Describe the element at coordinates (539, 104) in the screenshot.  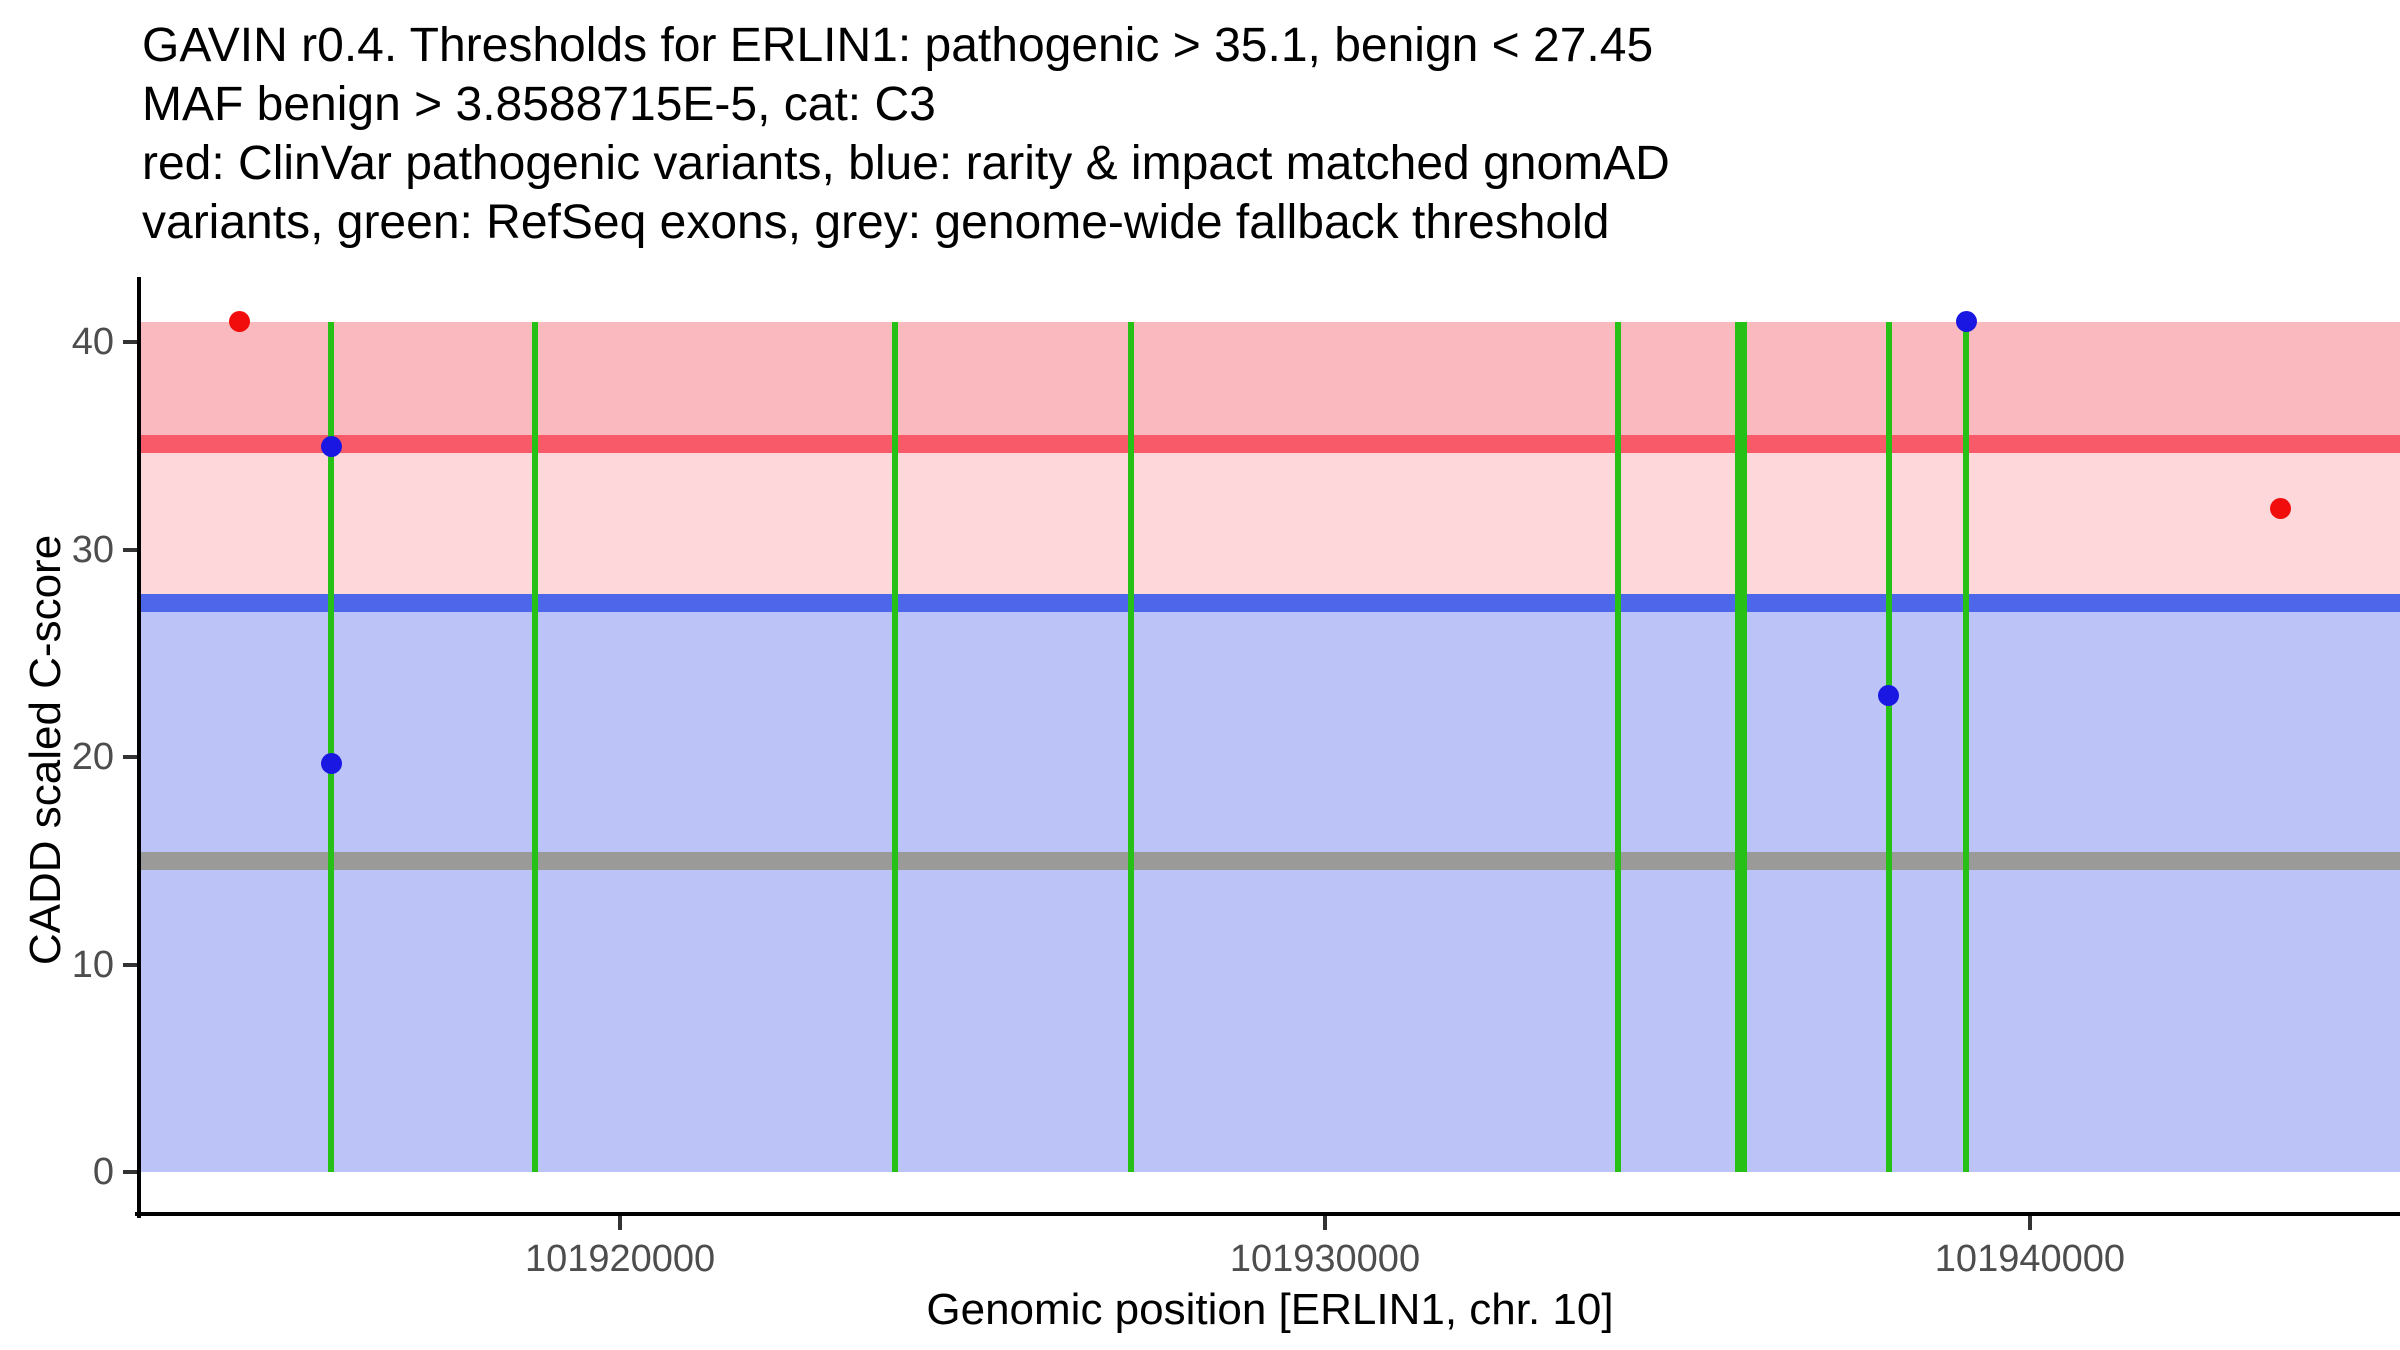
I see `plot-title-line-2: MAF benign > 3.8588715E-5, cat: C3` at that location.